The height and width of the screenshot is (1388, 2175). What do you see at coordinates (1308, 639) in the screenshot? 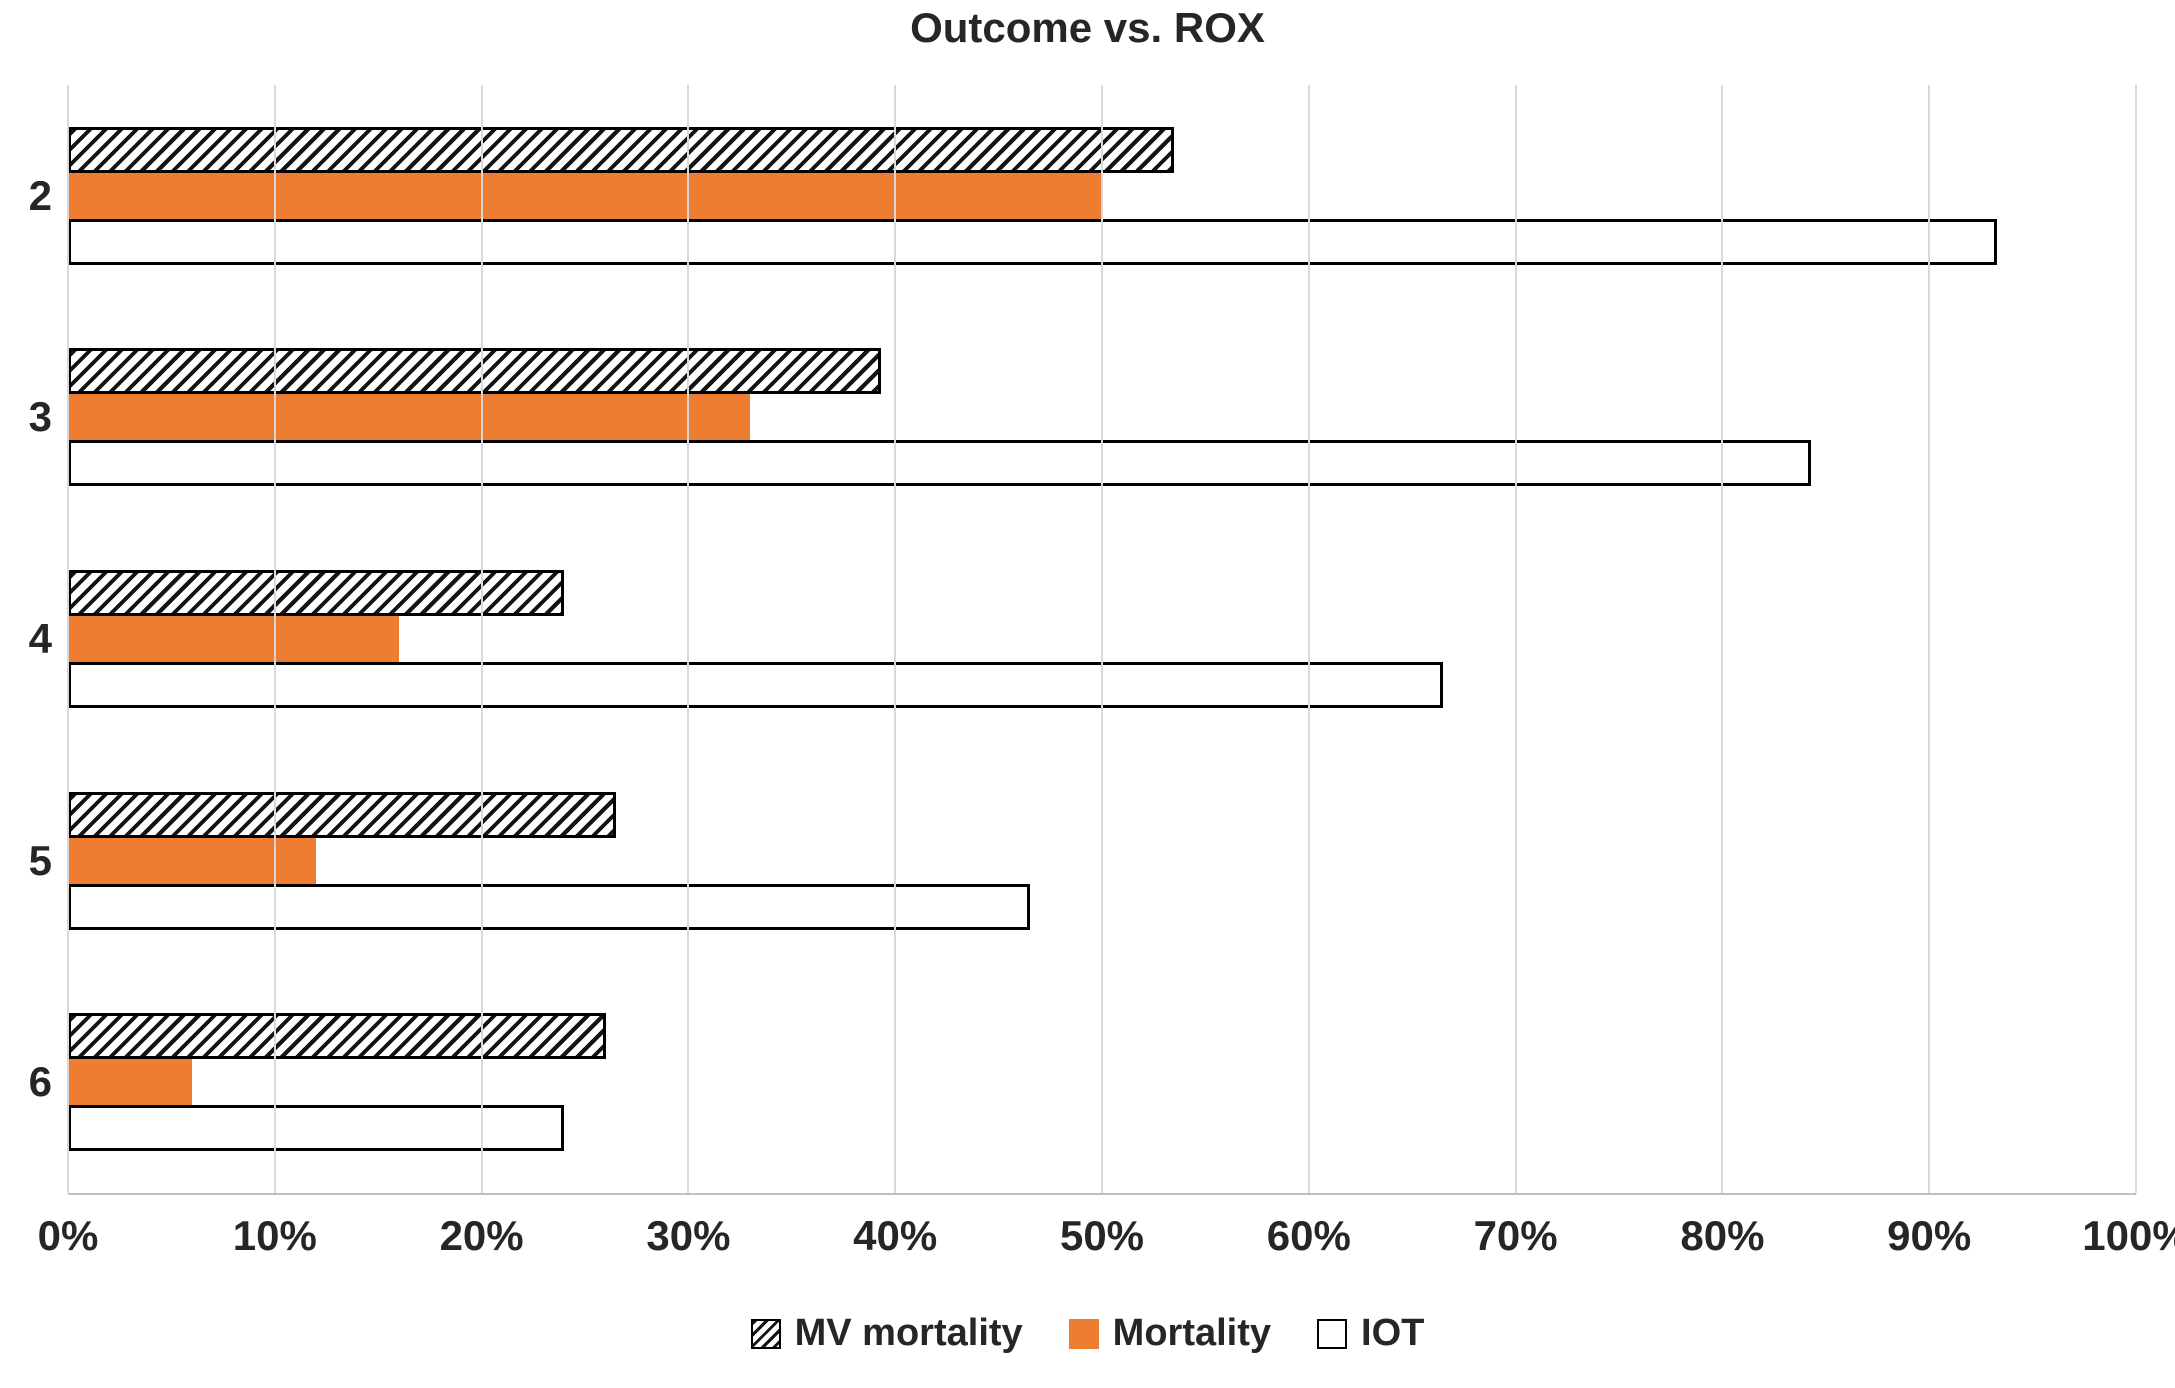
I see `gridline-60%` at bounding box center [1308, 639].